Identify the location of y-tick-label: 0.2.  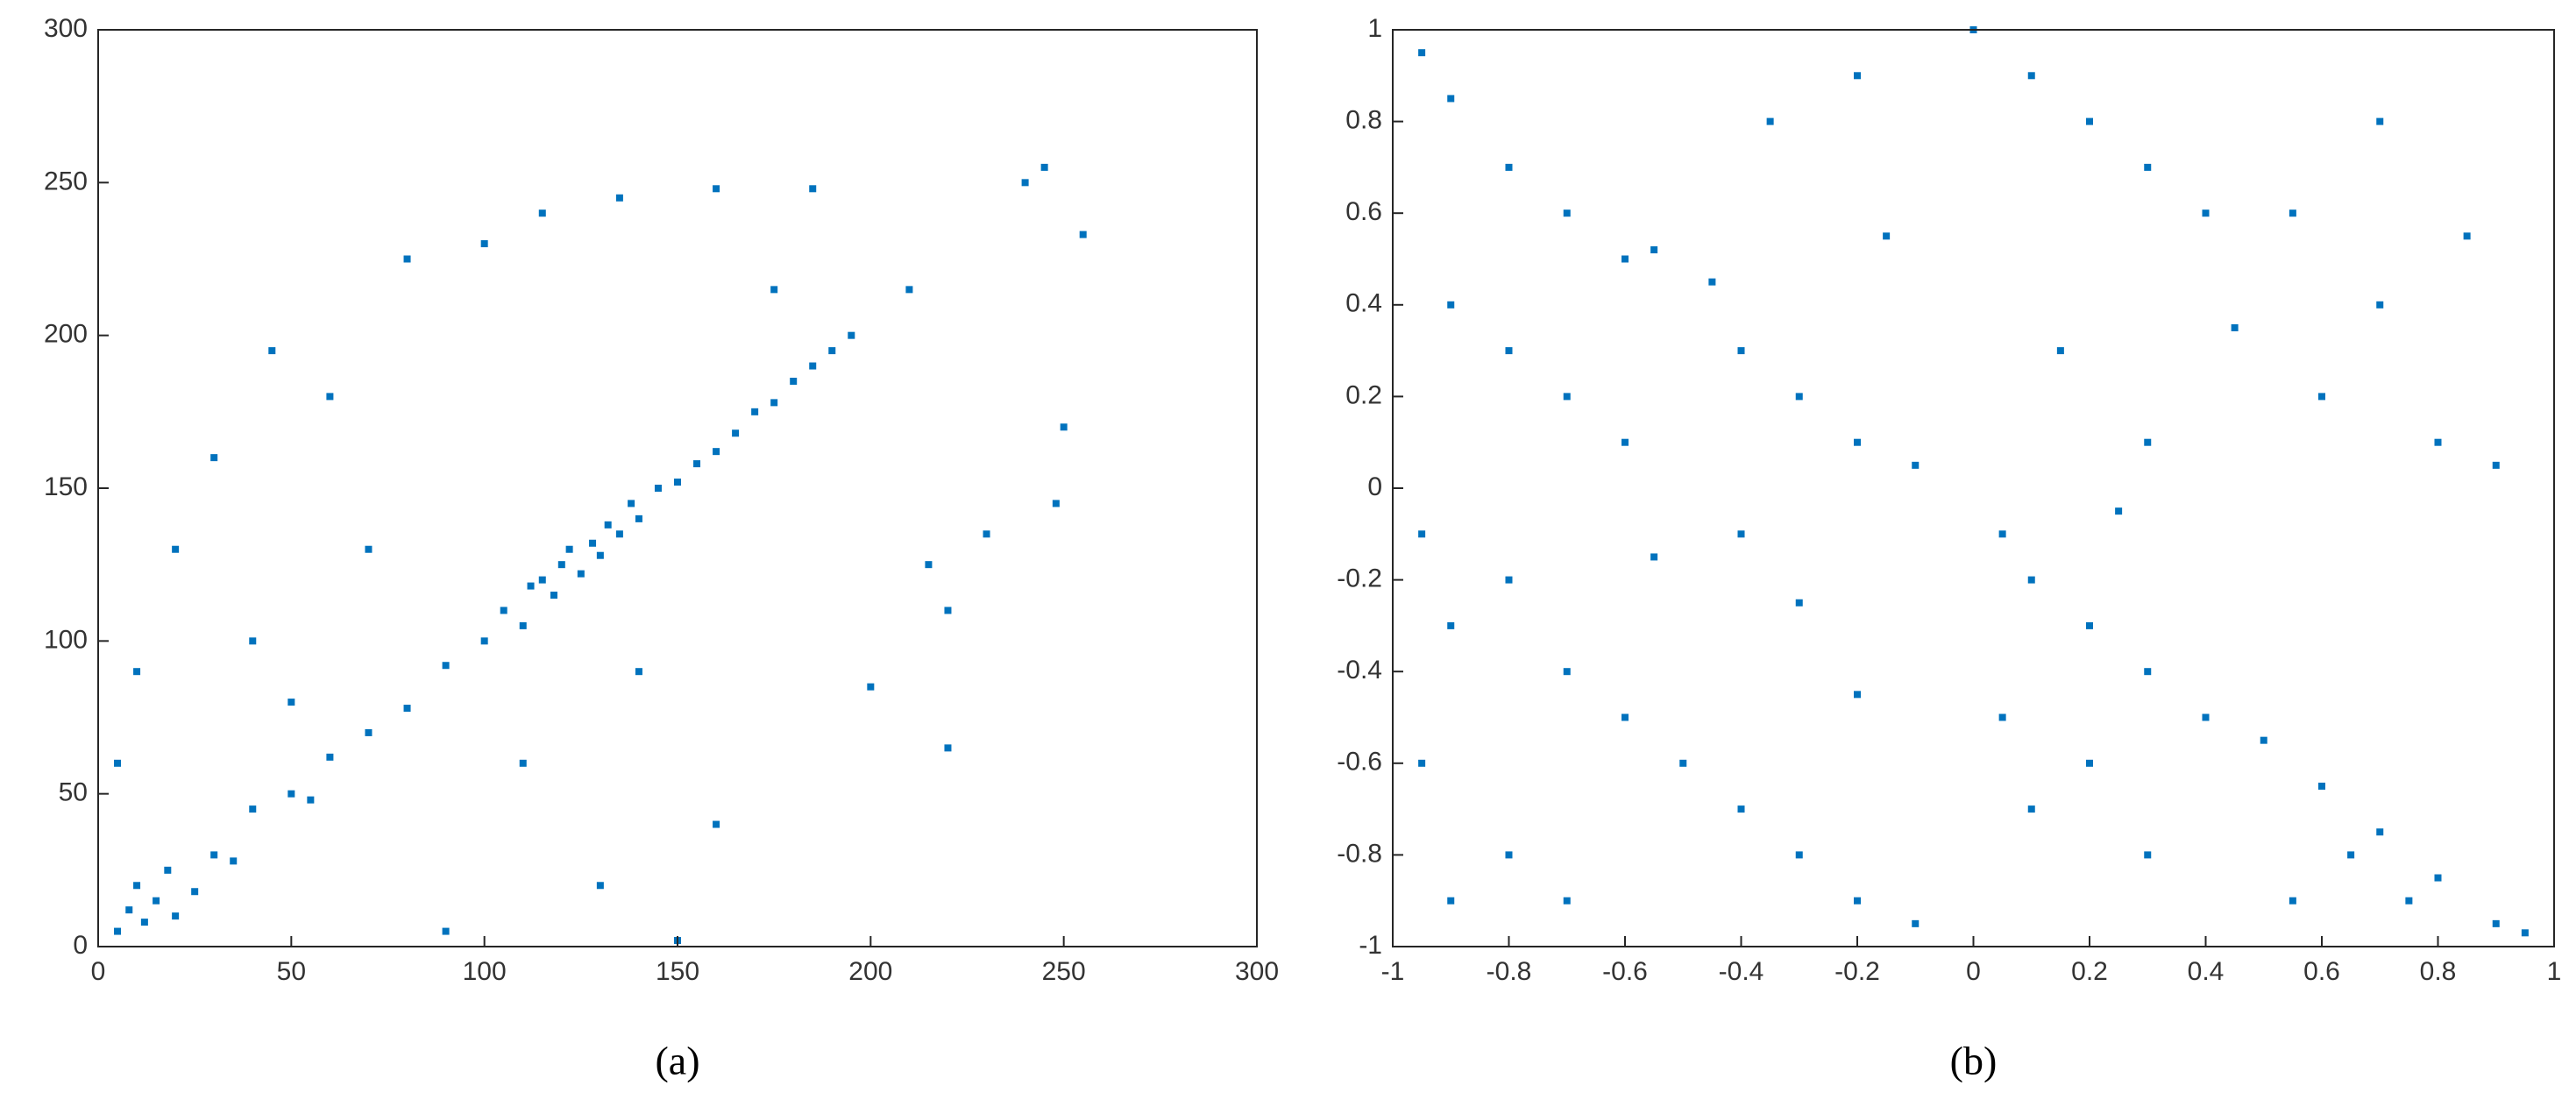
(1363, 394).